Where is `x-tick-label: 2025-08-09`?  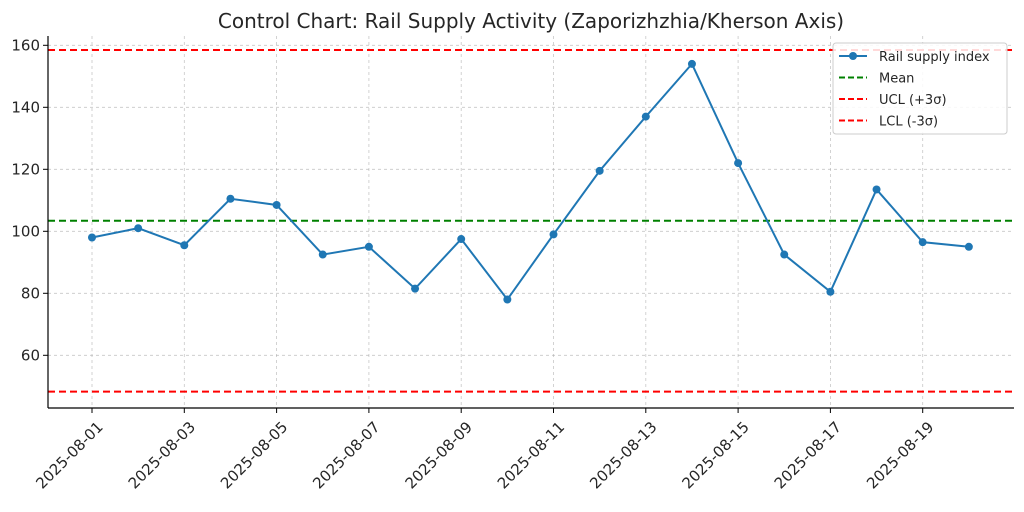
x-tick-label: 2025-08-09 is located at coordinates (439, 455).